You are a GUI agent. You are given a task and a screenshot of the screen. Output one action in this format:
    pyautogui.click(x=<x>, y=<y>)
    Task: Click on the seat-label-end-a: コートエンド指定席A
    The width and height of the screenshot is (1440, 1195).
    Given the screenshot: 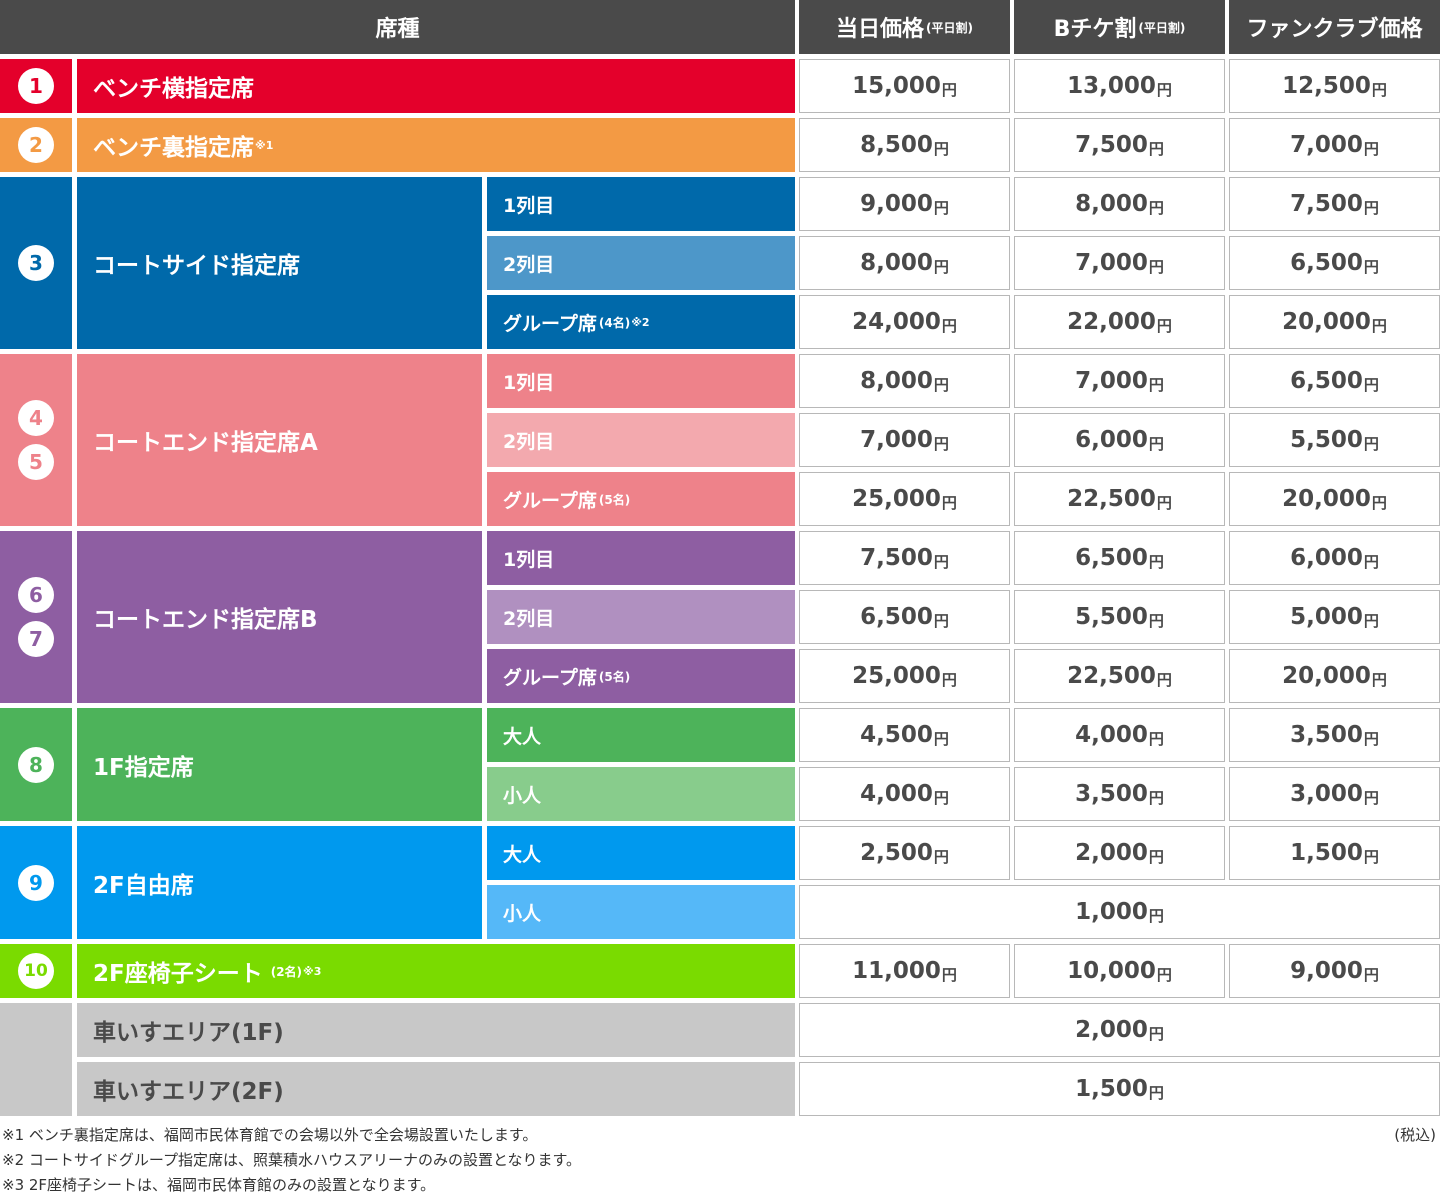 What is the action you would take?
    pyautogui.click(x=279, y=440)
    